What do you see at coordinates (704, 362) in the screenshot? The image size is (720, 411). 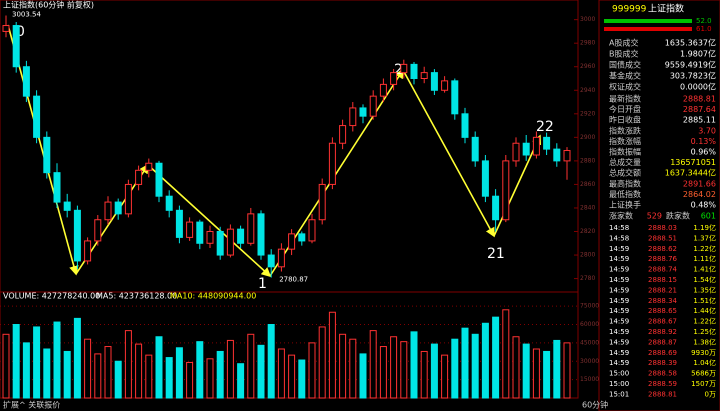 I see `tick-volume: 1.04亿` at bounding box center [704, 362].